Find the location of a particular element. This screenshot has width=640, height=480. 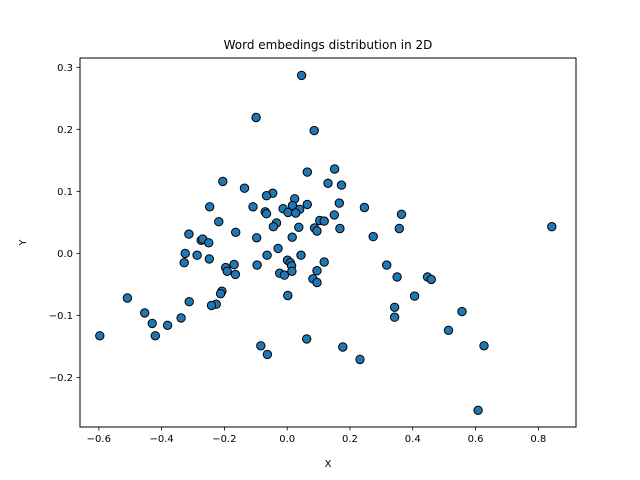

y-axis-label: Y is located at coordinates (23, 243).